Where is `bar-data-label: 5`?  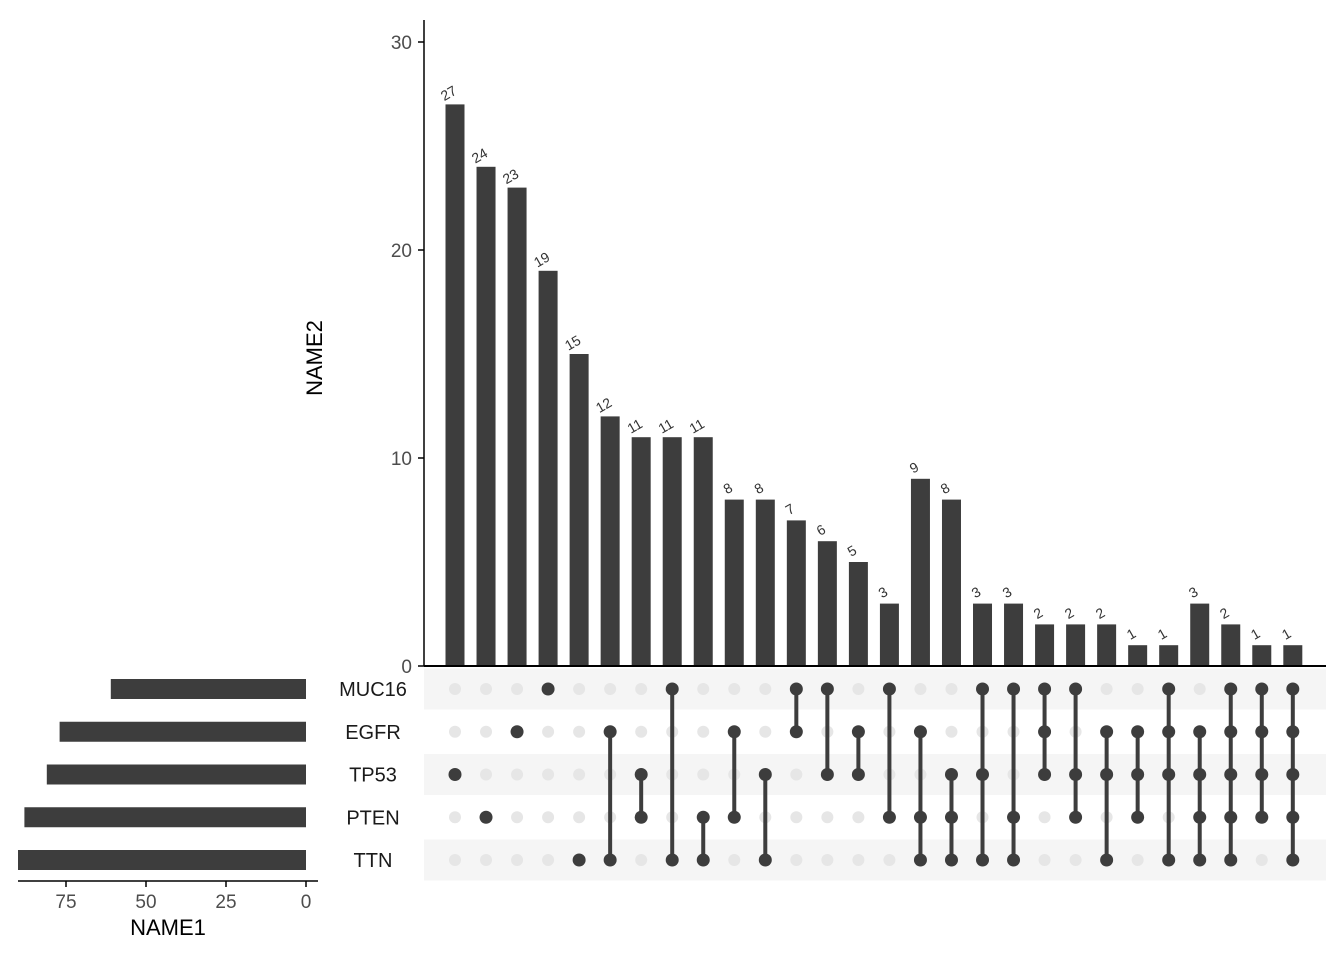 bar-data-label: 5 is located at coordinates (852, 551).